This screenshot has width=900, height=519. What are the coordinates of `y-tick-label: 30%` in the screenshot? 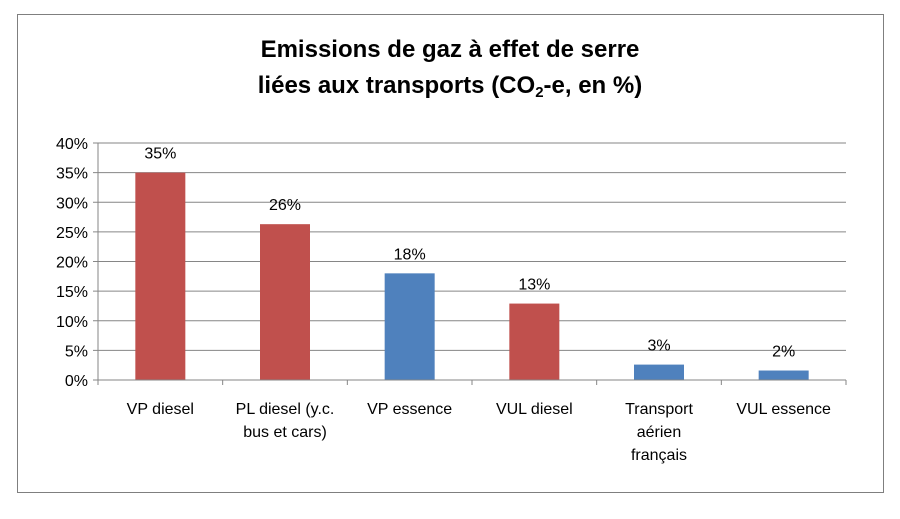 It's located at (72, 203).